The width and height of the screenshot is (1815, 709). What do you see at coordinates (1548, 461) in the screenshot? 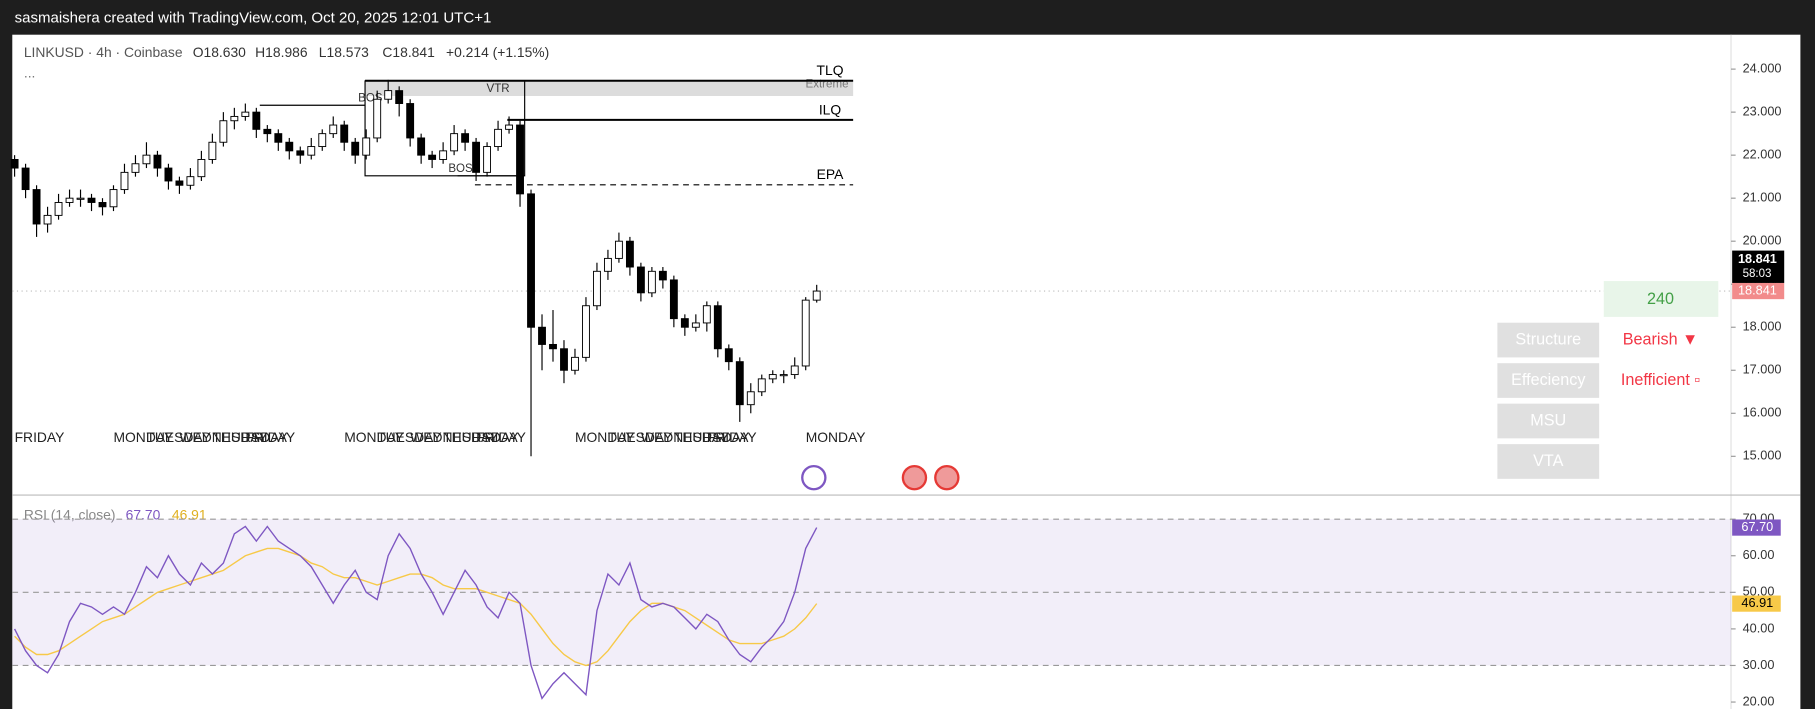
I see `panel-label: VTA` at bounding box center [1548, 461].